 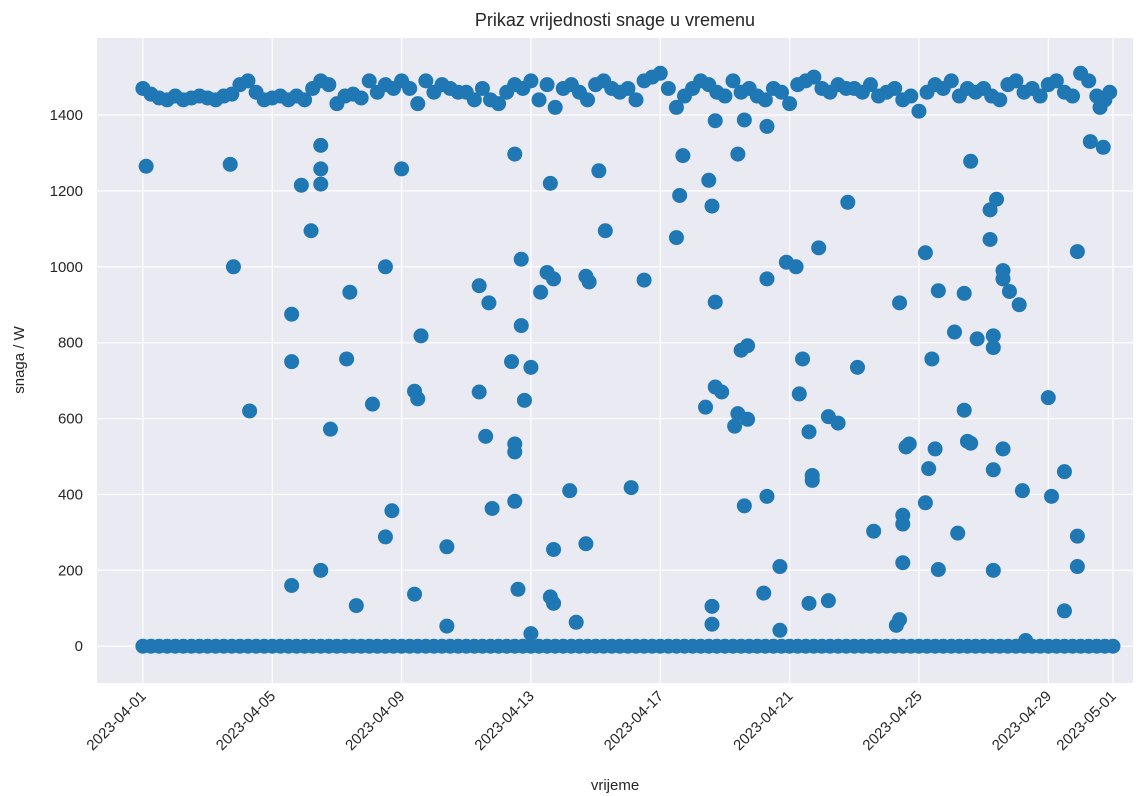 I want to click on y-tick-label: 800, so click(x=70, y=343).